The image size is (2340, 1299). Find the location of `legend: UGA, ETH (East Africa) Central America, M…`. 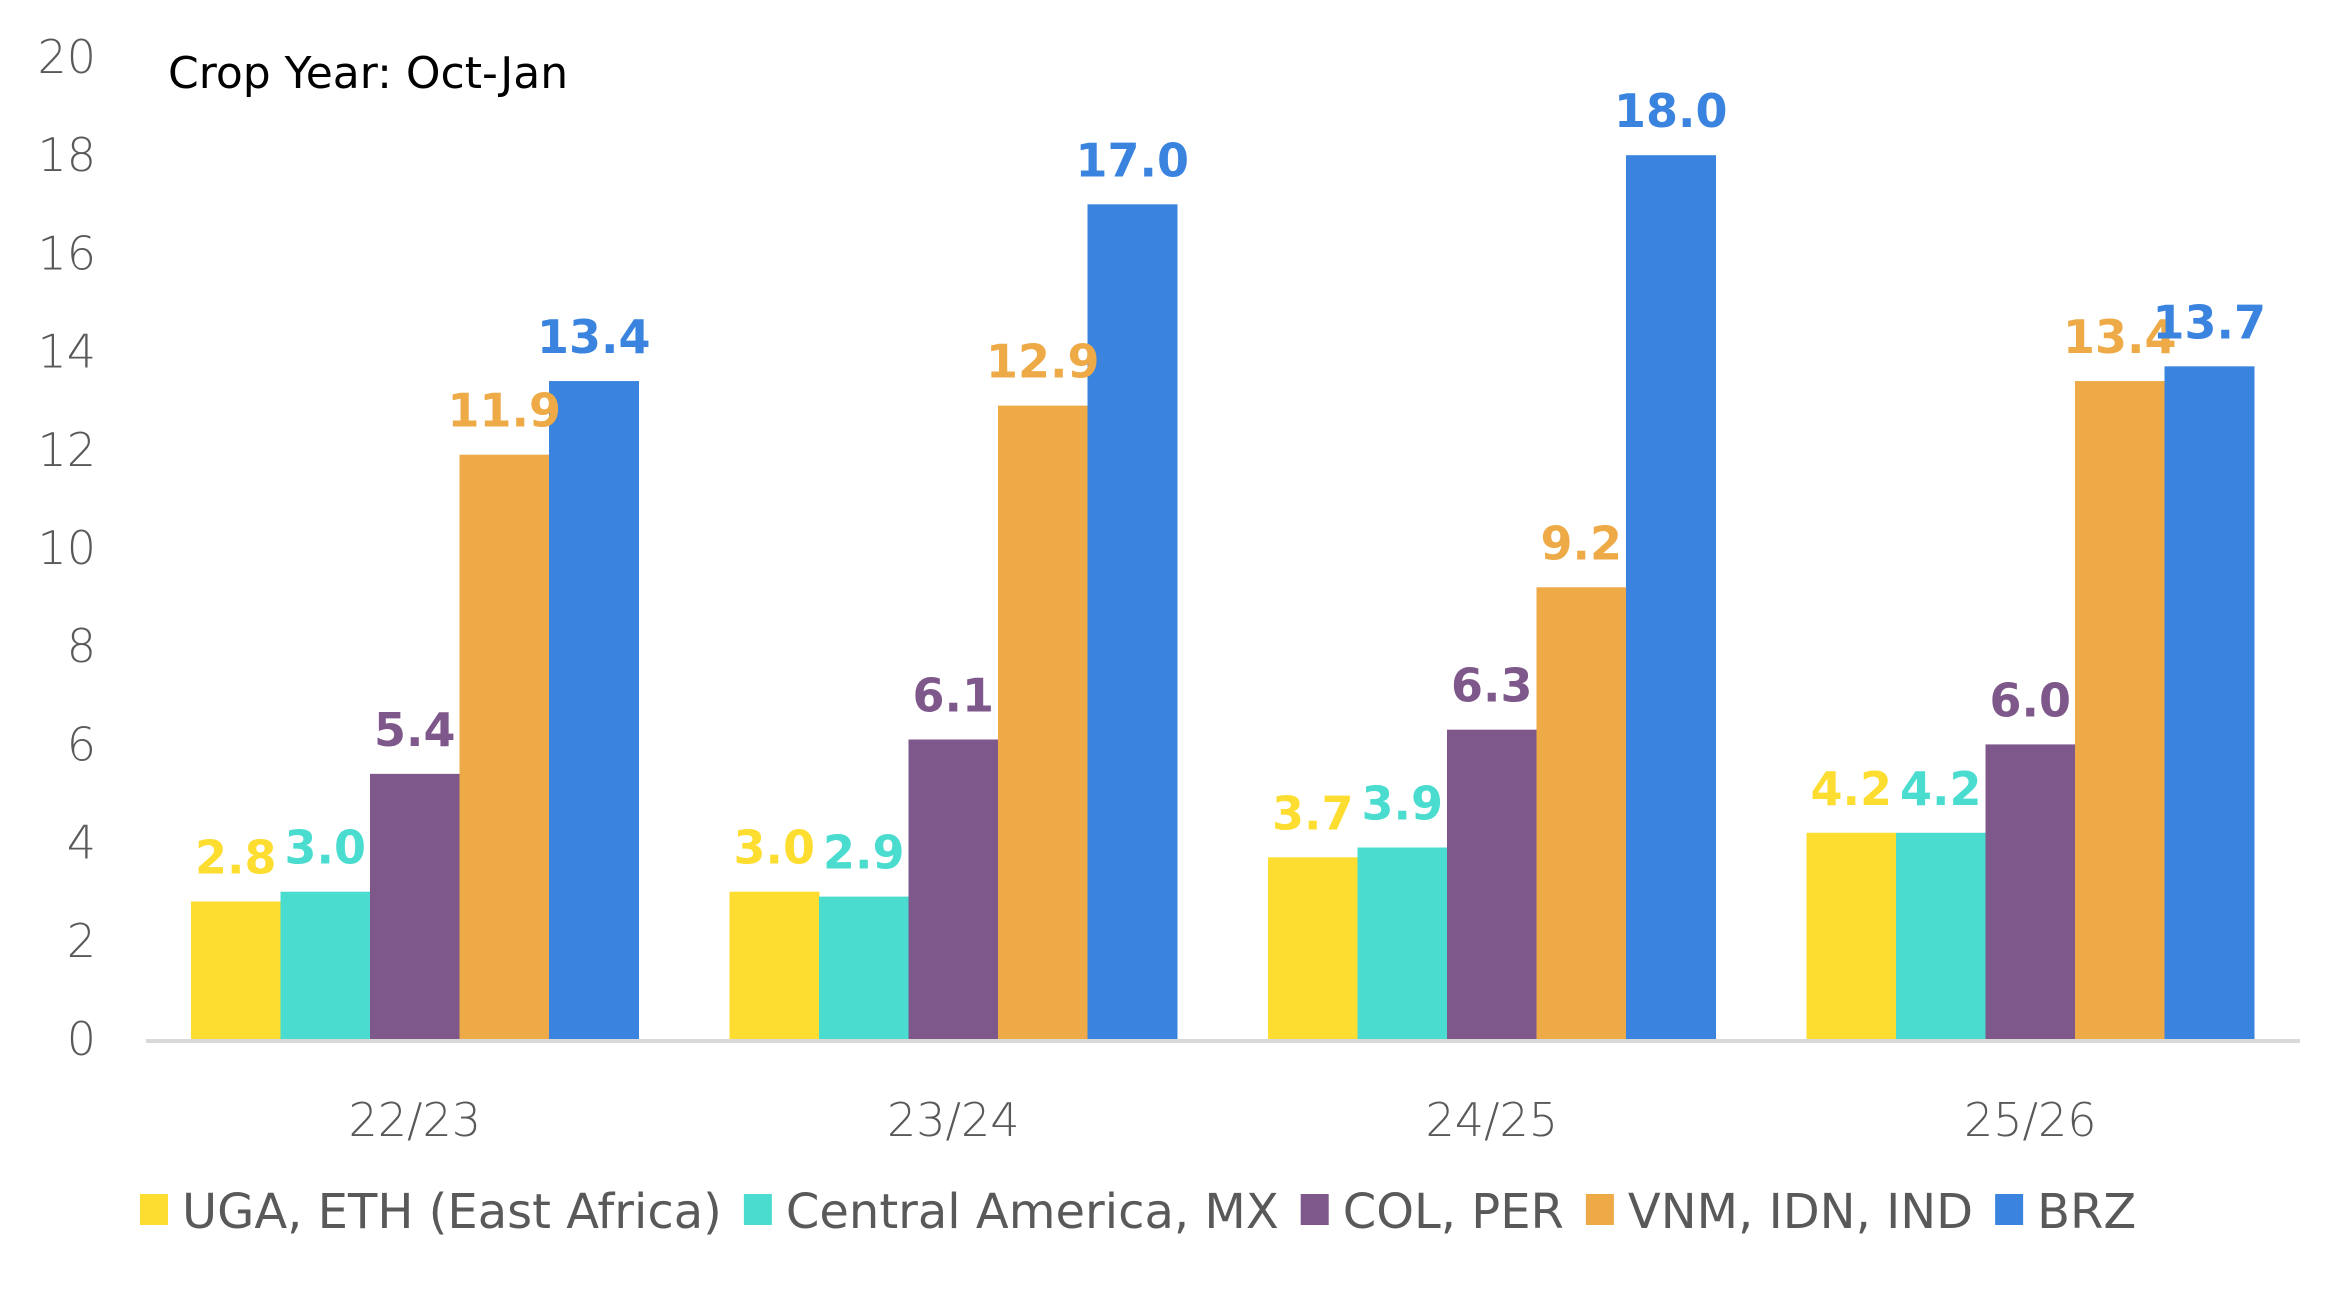

legend: UGA, ETH (East Africa) Central America, M… is located at coordinates (1138, 1212).